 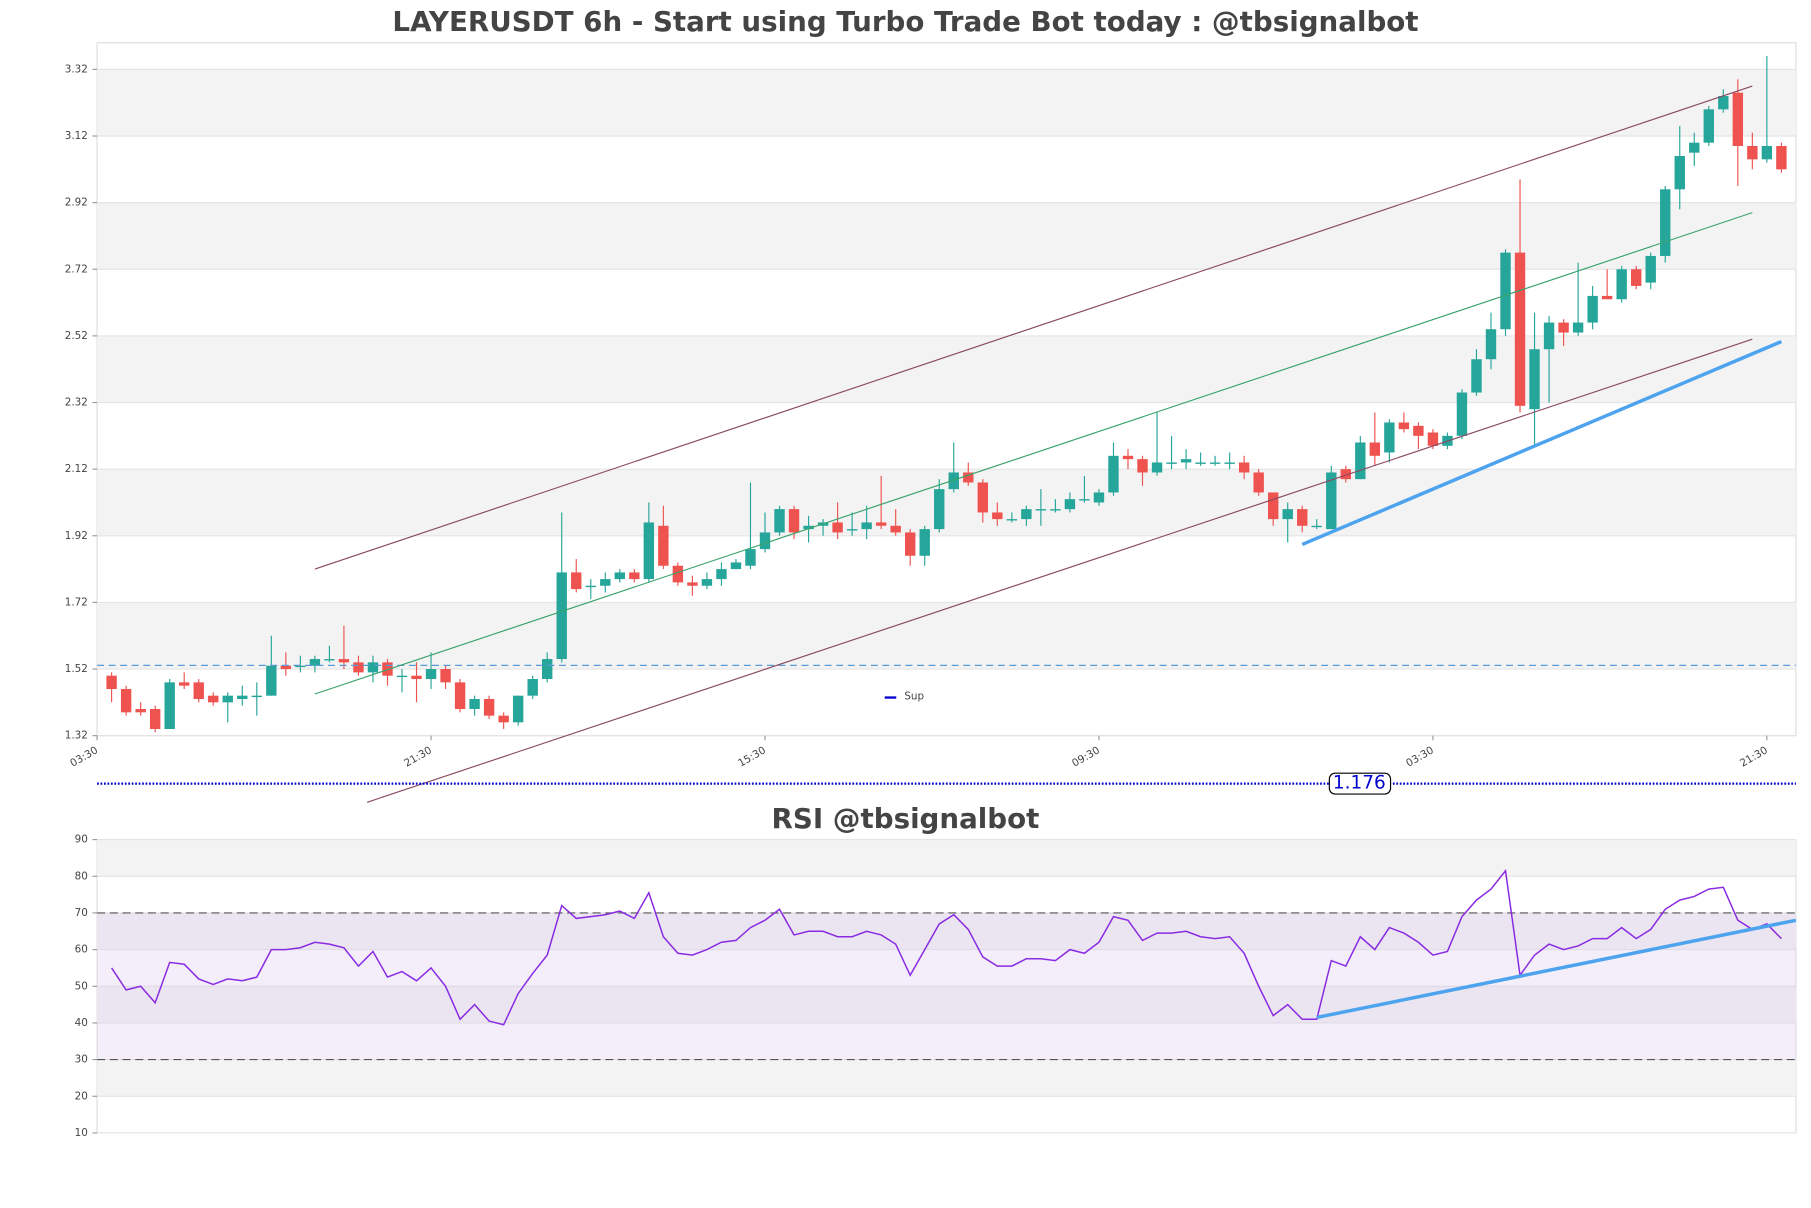 I want to click on support-label: 1.176, so click(x=1359, y=783).